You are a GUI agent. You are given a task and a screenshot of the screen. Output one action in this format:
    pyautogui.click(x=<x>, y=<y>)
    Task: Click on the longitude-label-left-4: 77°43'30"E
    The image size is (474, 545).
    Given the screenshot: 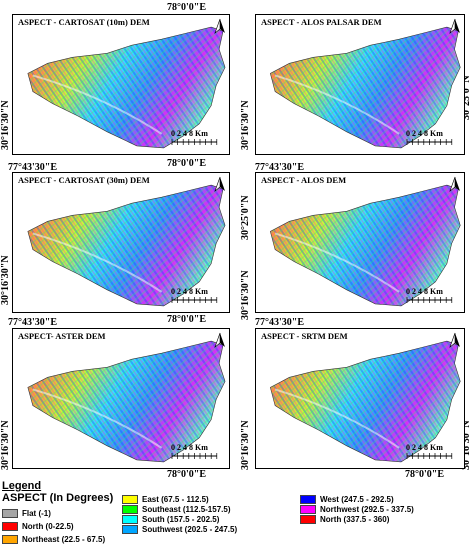 What is the action you would take?
    pyautogui.click(x=279, y=322)
    